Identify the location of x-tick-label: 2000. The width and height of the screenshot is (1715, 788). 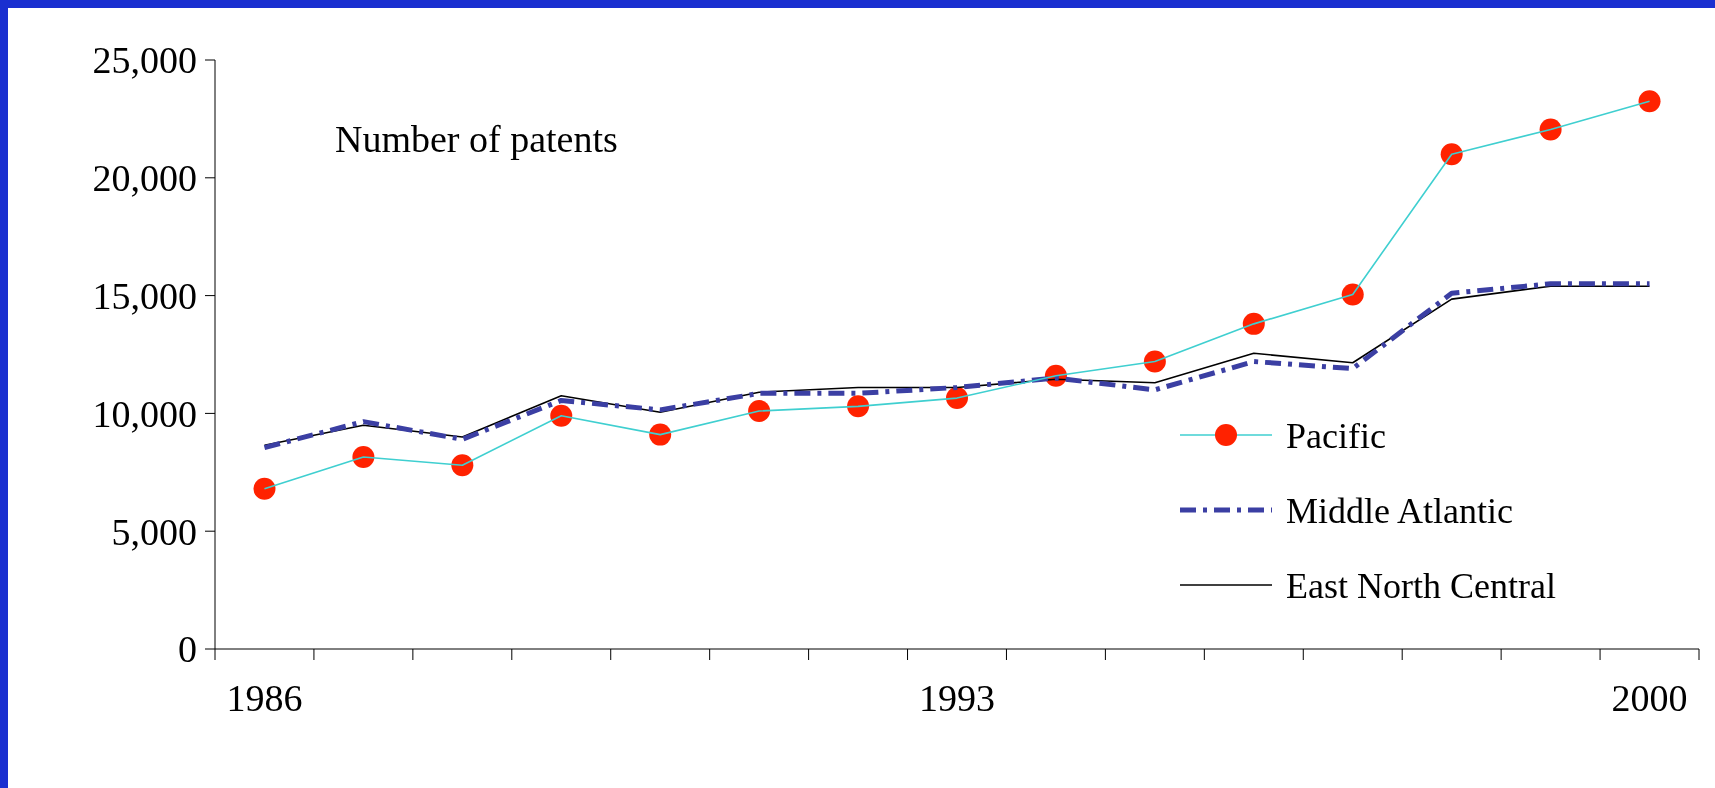
(1649, 698).